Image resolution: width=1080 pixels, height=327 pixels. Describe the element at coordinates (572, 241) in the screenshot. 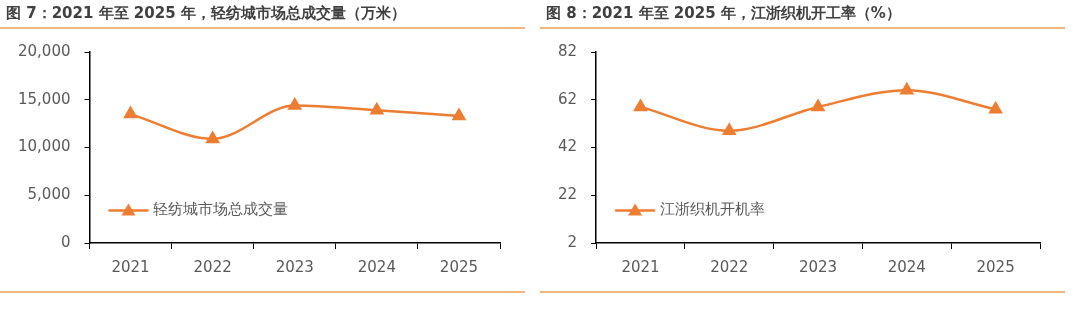

I see `y-tick-label: 2` at that location.